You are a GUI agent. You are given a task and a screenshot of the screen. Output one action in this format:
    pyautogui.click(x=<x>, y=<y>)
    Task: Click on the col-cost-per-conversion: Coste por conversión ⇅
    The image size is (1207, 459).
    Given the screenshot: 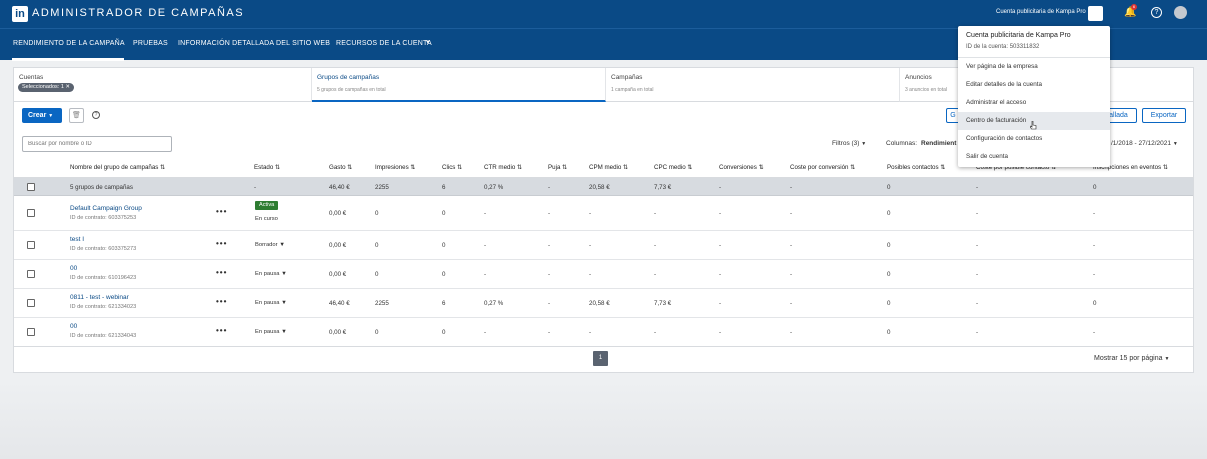 What is the action you would take?
    pyautogui.click(x=823, y=167)
    